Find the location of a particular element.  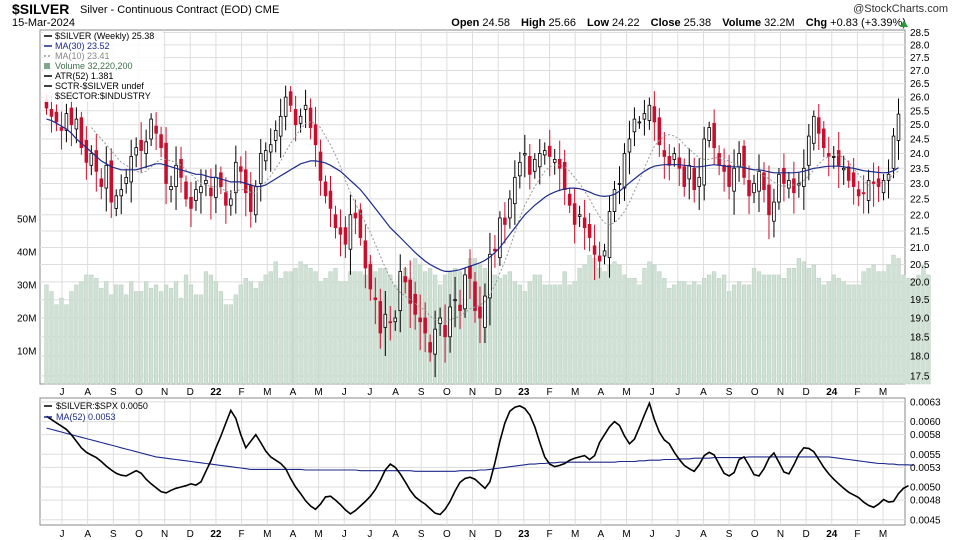

volume-tick-label: 50M is located at coordinates (26, 219).